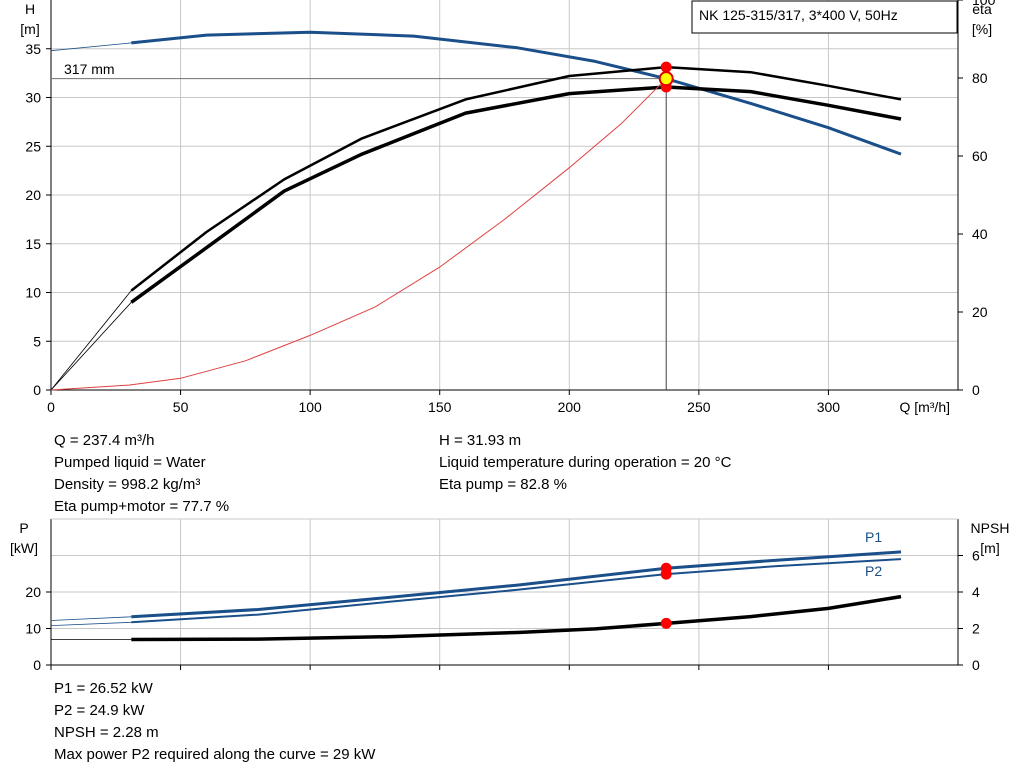  Describe the element at coordinates (440, 407) in the screenshot. I see `x-tick-label: 150` at that location.